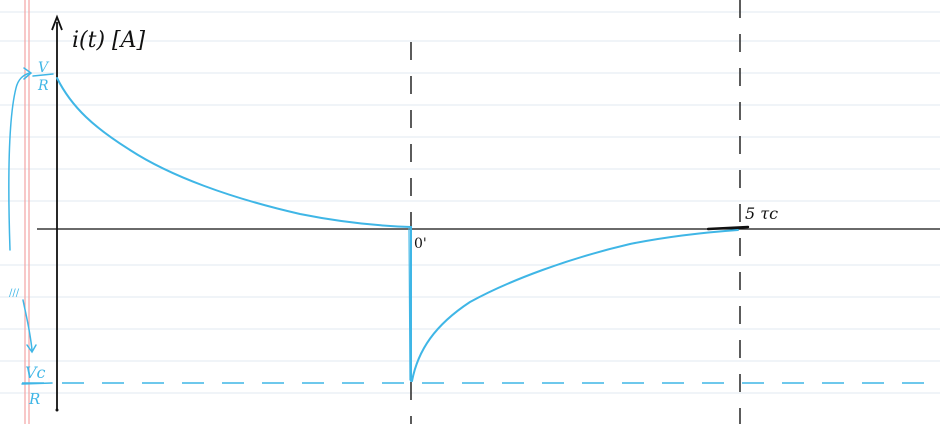 Image resolution: width=940 pixels, height=424 pixels. I want to click on top-value-denominator: R, so click(43, 86).